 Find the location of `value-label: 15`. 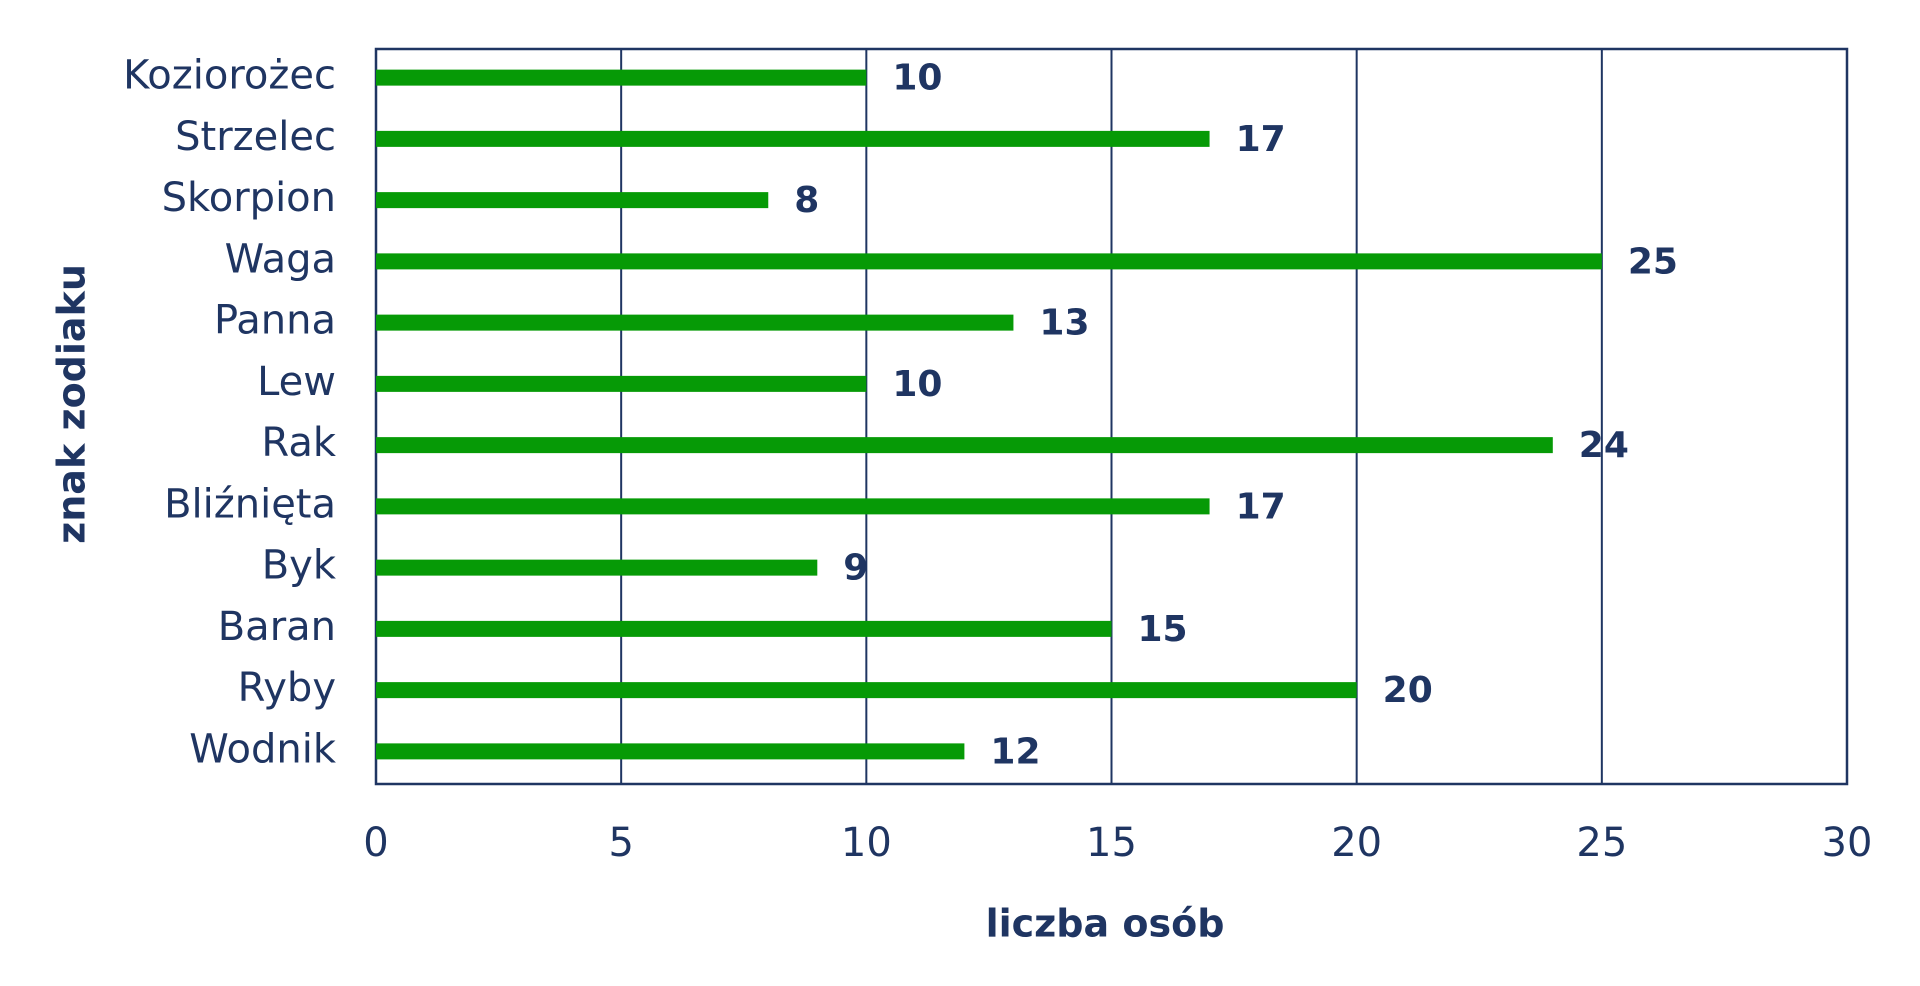

value-label: 15 is located at coordinates (1163, 629).